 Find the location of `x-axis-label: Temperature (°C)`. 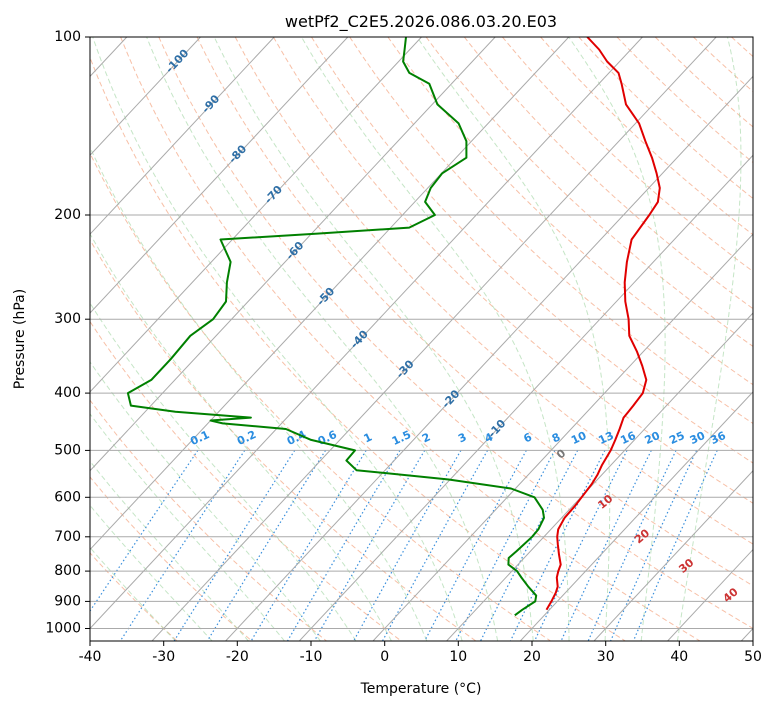

x-axis-label: Temperature (°C) is located at coordinates (421, 689).